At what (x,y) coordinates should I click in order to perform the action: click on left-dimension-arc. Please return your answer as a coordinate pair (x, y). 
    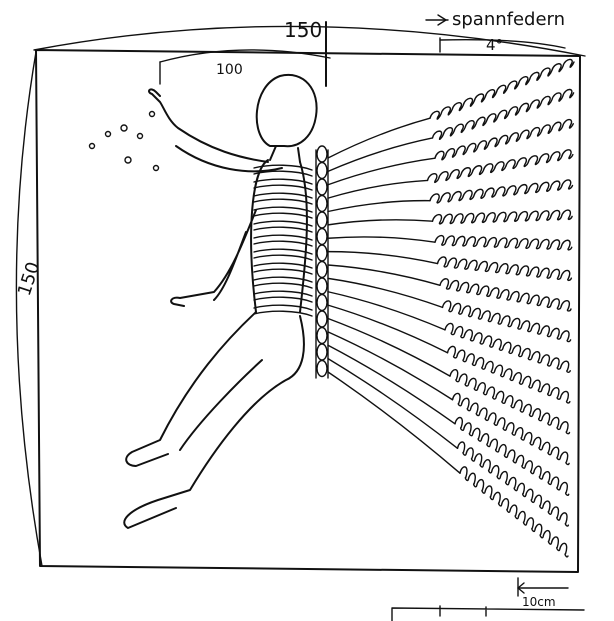
    Looking at the image, I should click on (29, 309).